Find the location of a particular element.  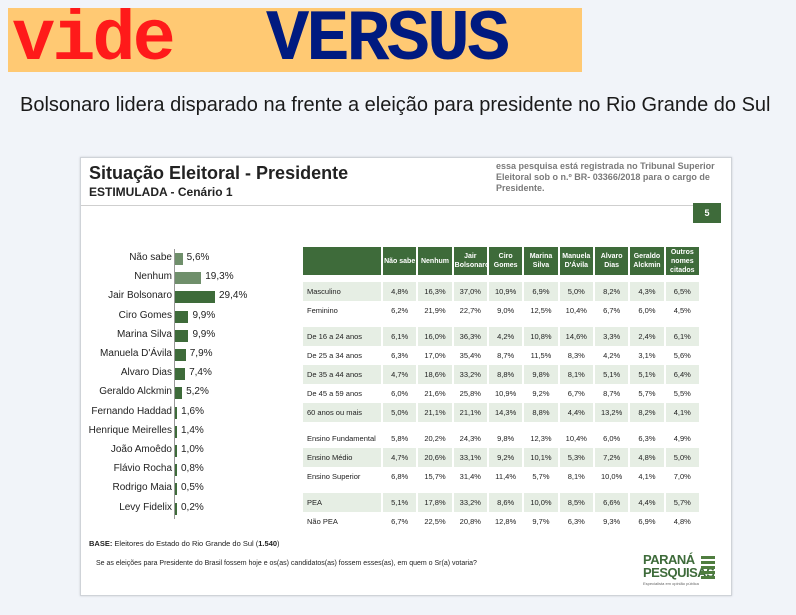

table-cell: 15,7% is located at coordinates (435, 476).